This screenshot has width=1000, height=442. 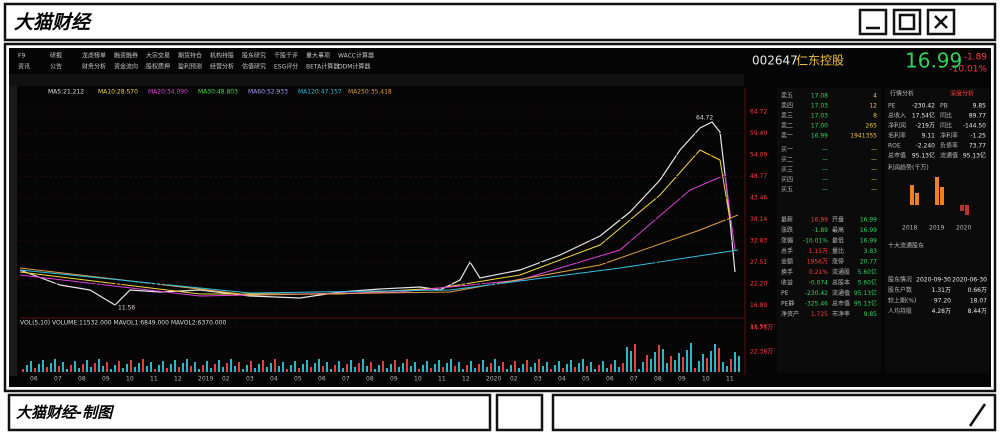 I want to click on year-label: 2018, so click(x=909, y=228).